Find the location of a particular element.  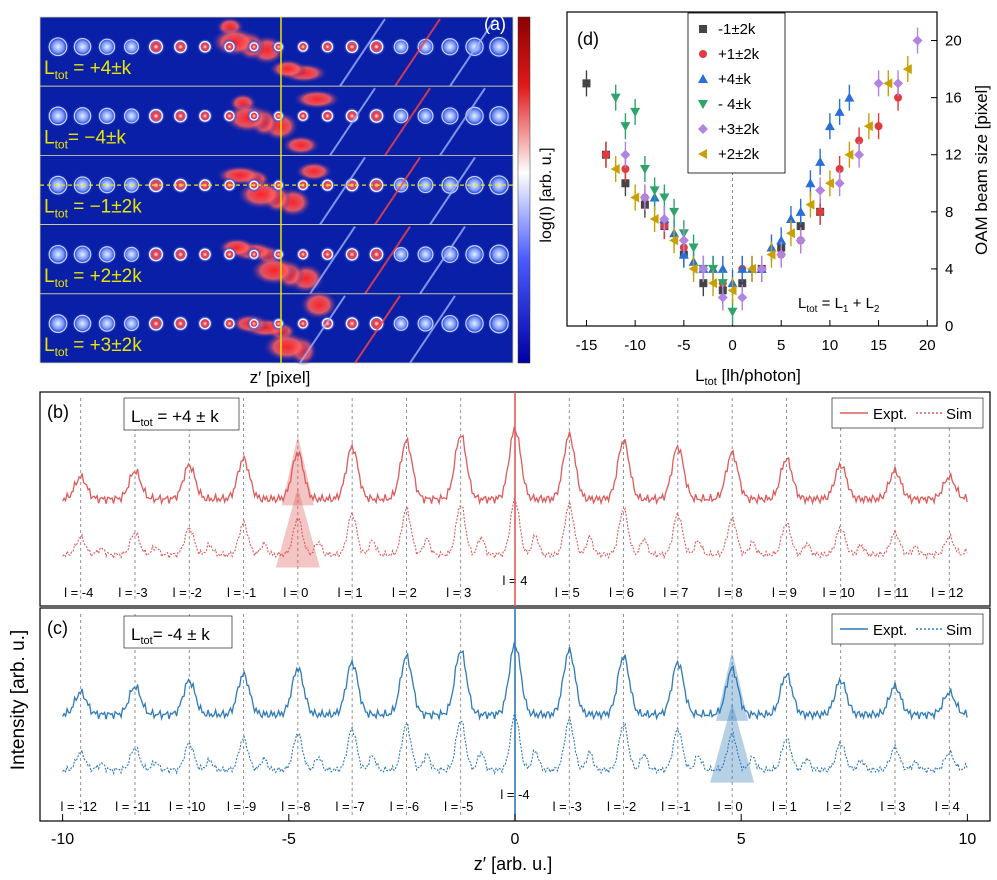

panel-c-order-label: l = -10 is located at coordinates (187, 806).